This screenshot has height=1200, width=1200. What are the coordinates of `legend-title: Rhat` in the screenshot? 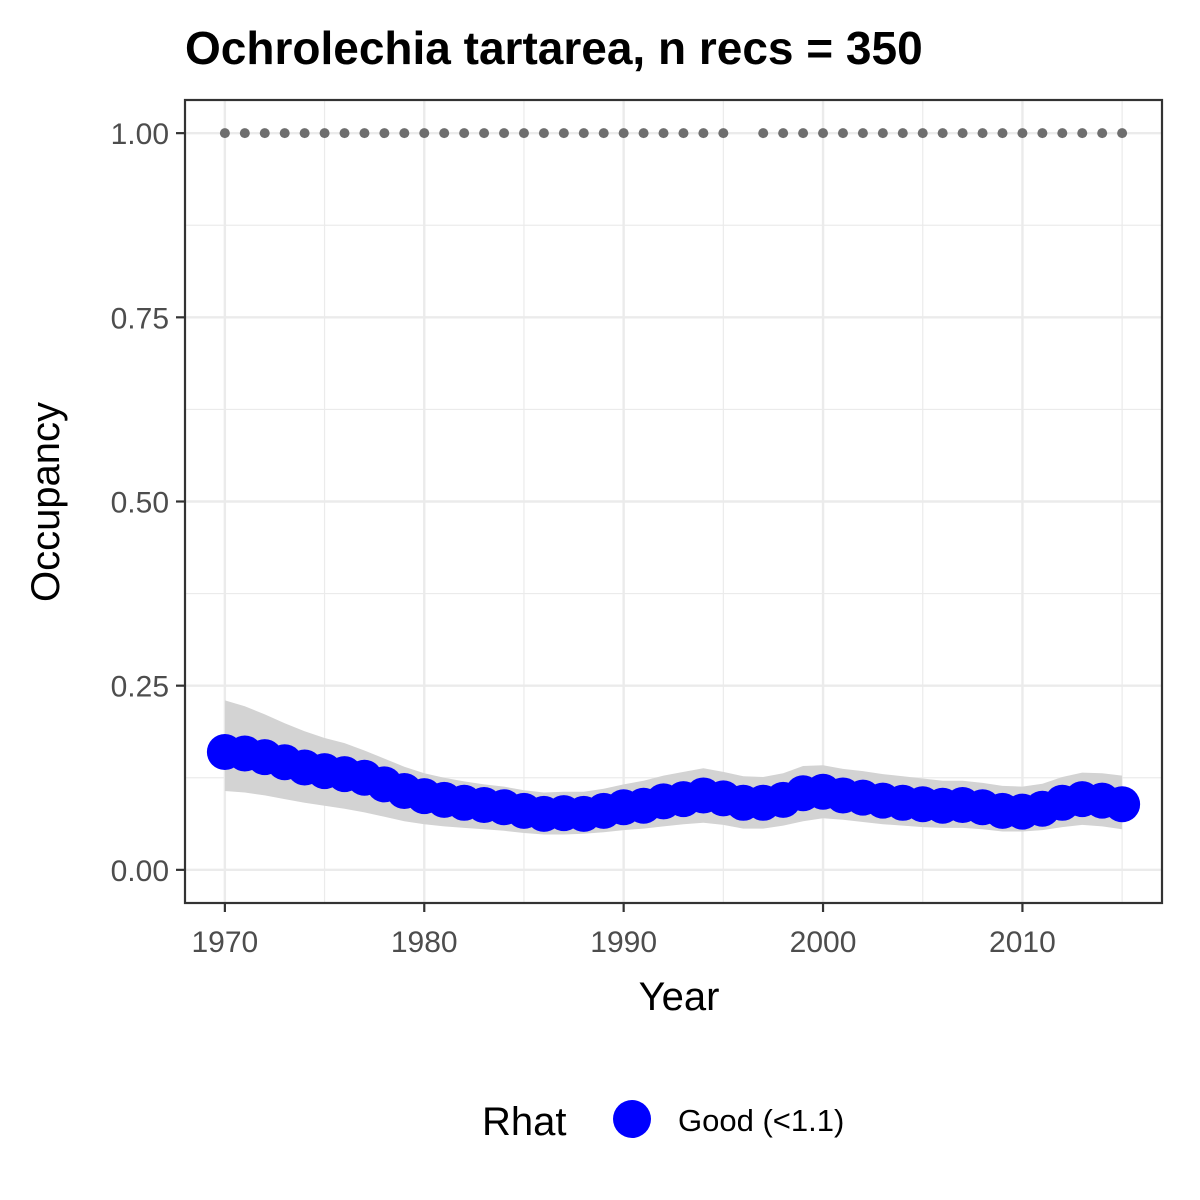 It's located at (524, 1122).